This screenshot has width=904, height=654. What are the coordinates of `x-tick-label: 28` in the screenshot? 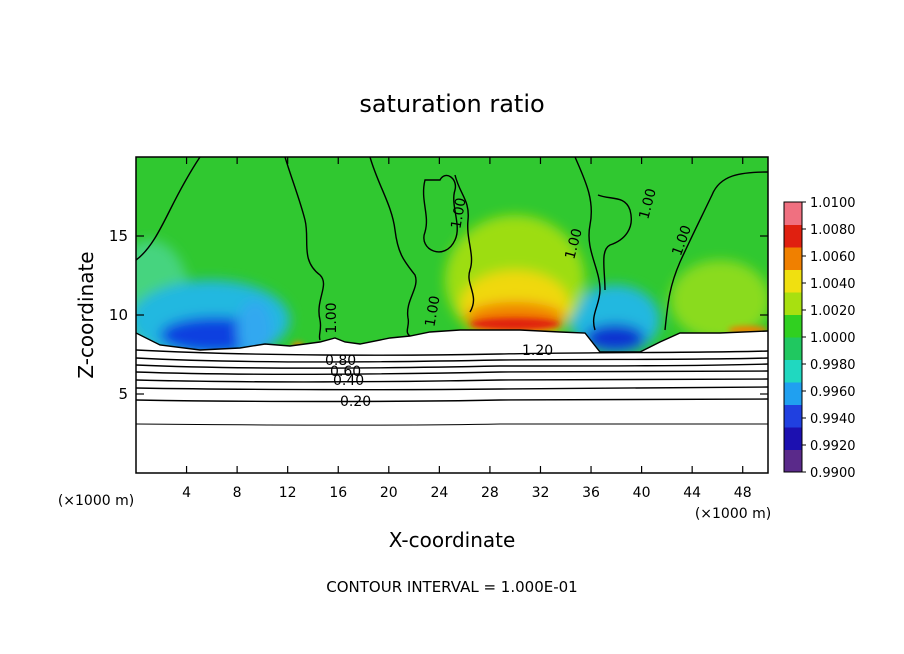 It's located at (490, 493).